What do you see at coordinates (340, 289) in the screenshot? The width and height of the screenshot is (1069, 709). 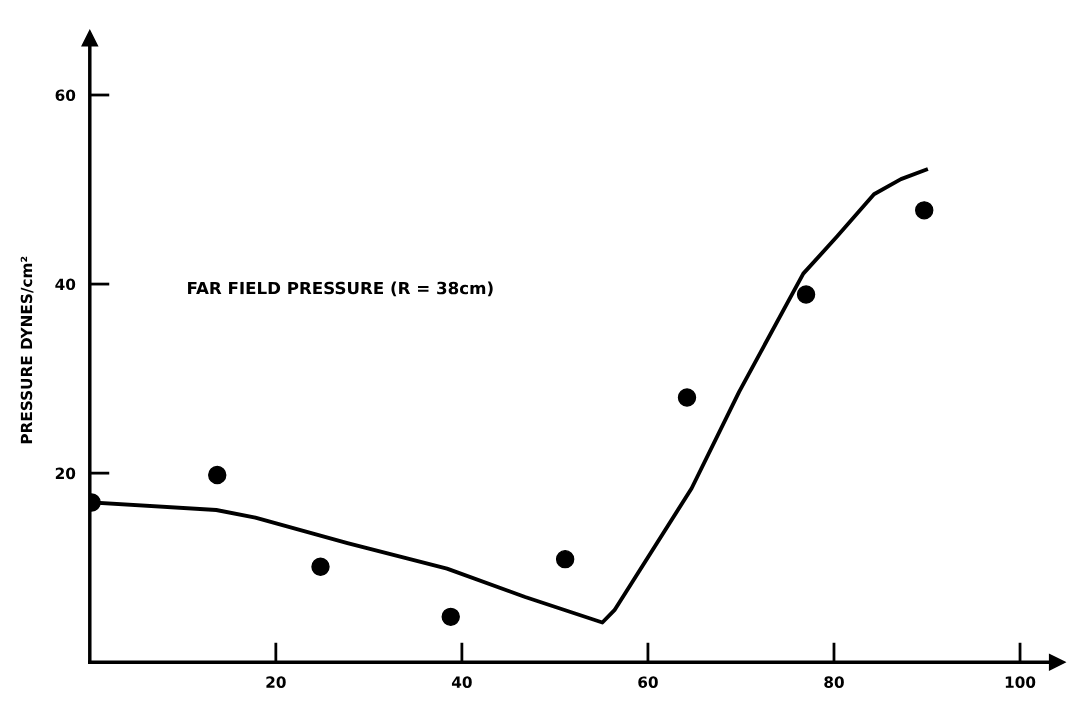 I see `annotation: FAR FIELD PRESSURE (R = 38cm)` at bounding box center [340, 289].